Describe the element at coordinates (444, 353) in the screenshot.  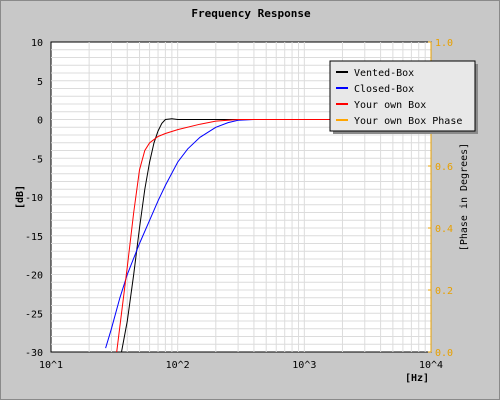
I see `y2-tick-label: 0.0` at that location.